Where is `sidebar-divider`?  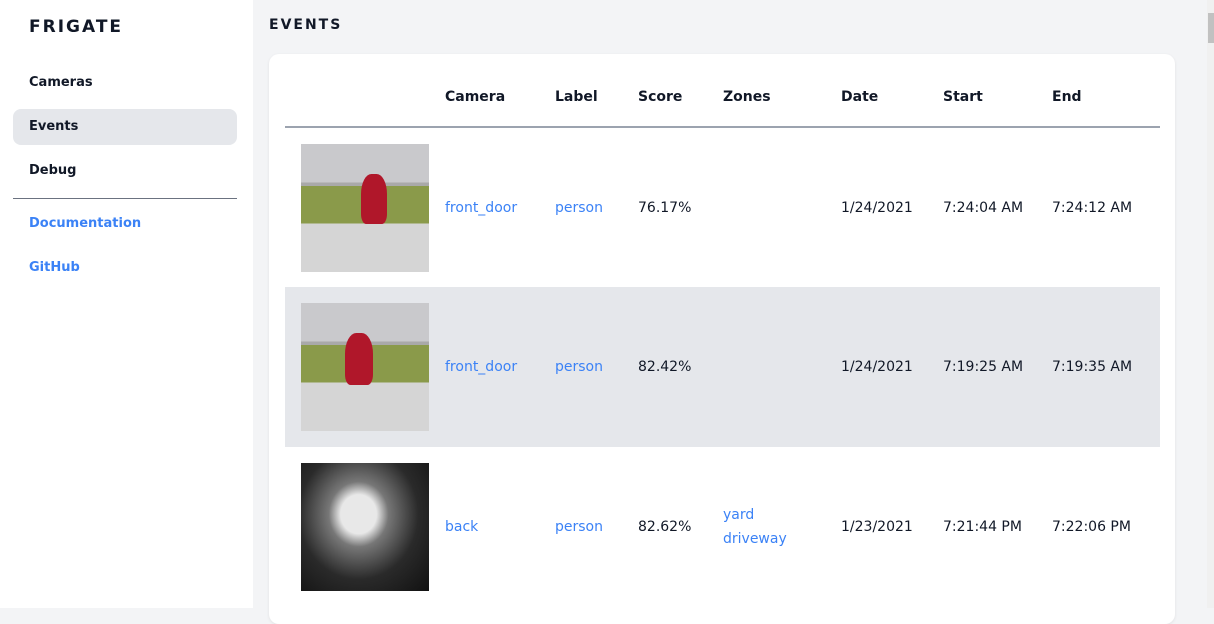
sidebar-divider is located at coordinates (125, 198).